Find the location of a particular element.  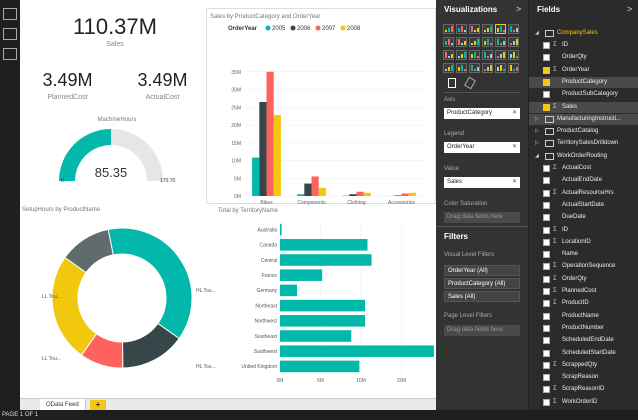

field-item: Σ OrderYear is located at coordinates (583, 70).